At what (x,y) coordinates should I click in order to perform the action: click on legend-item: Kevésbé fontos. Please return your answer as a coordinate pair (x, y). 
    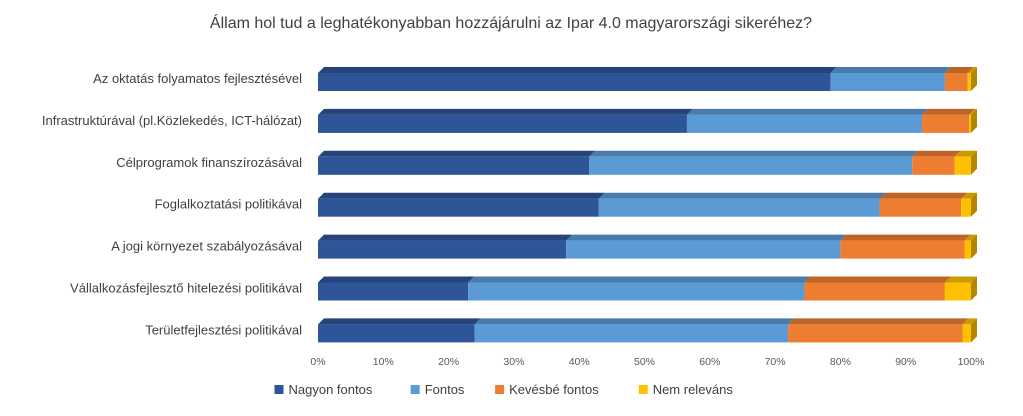
    Looking at the image, I should click on (547, 389).